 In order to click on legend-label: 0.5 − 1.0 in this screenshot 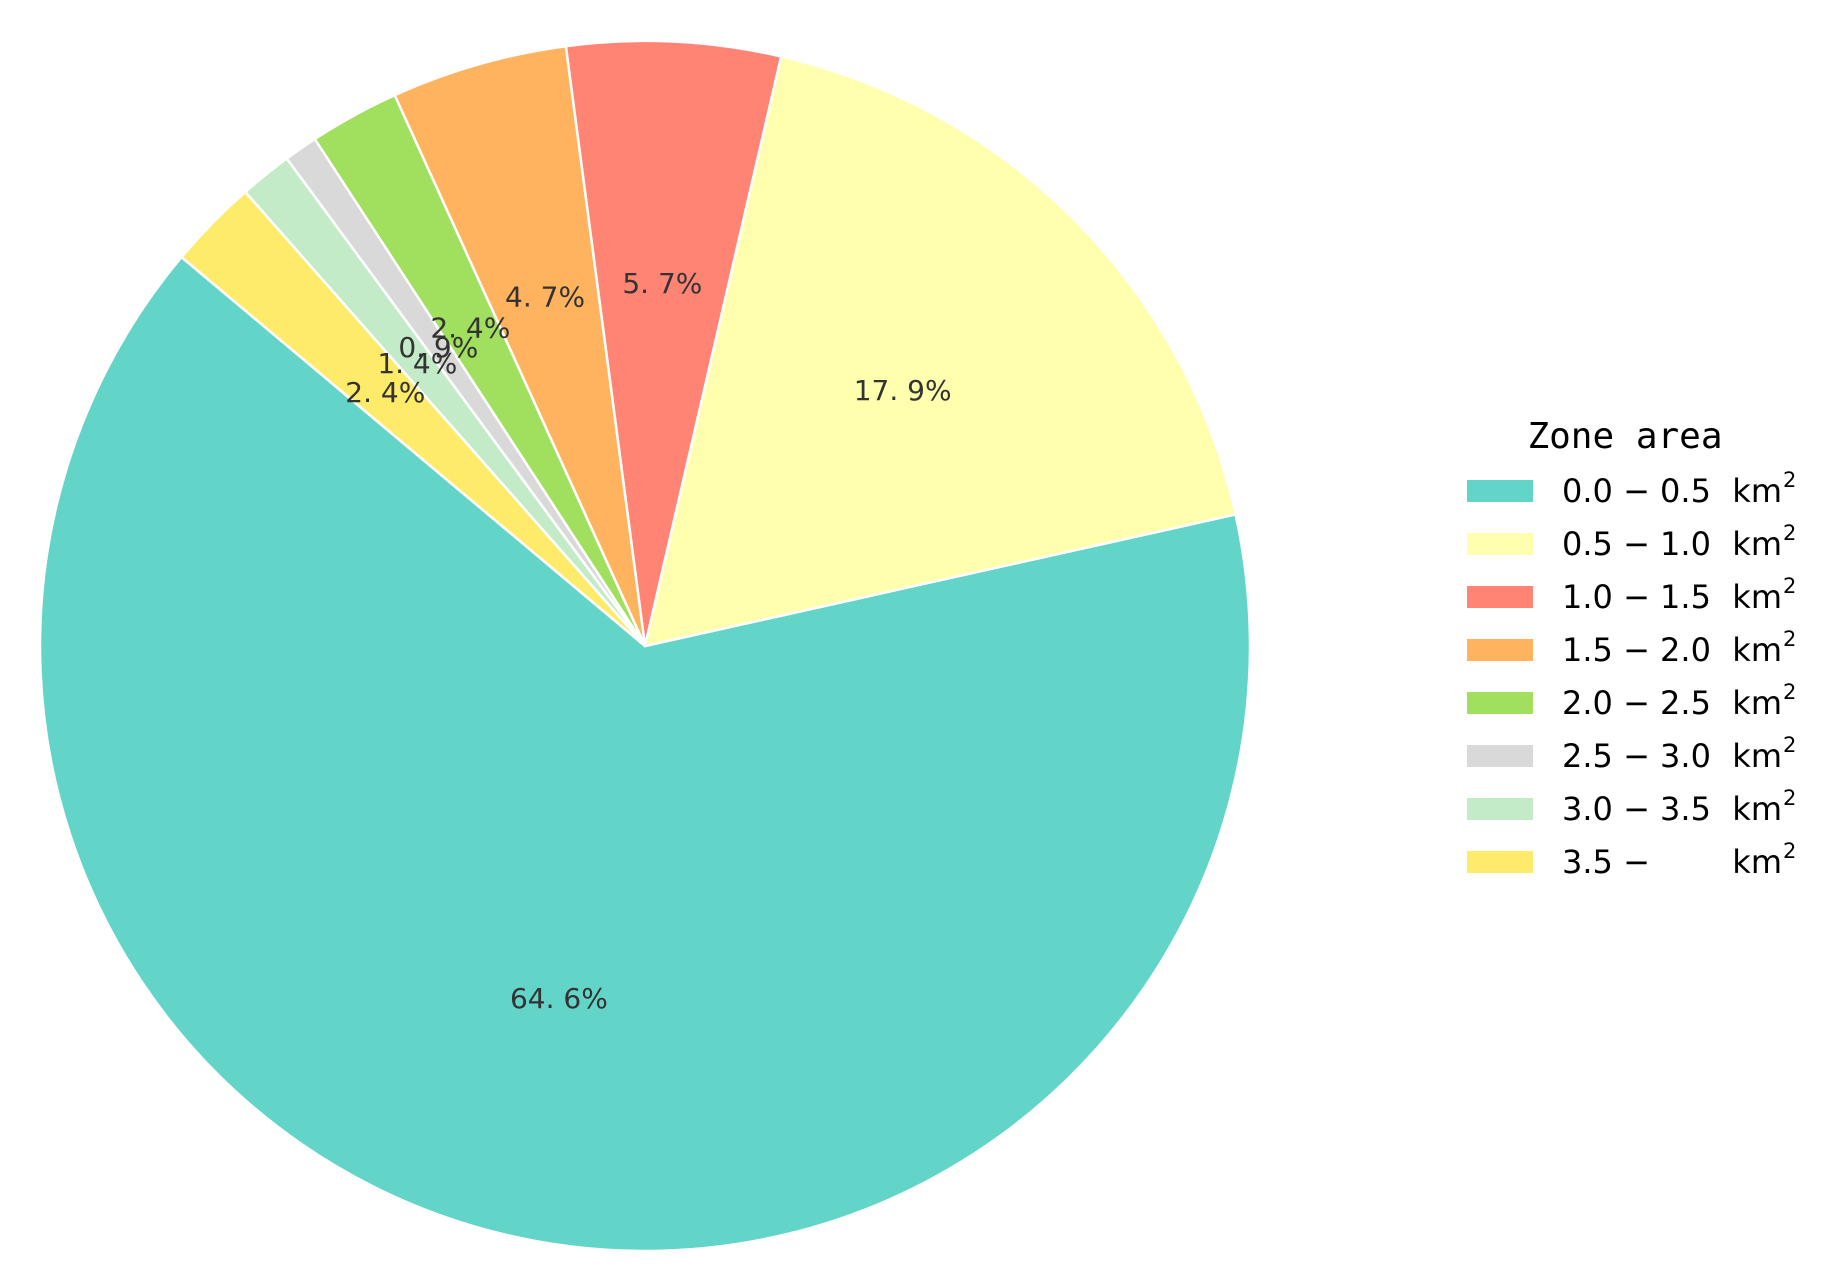, I will do `click(1636, 544)`.